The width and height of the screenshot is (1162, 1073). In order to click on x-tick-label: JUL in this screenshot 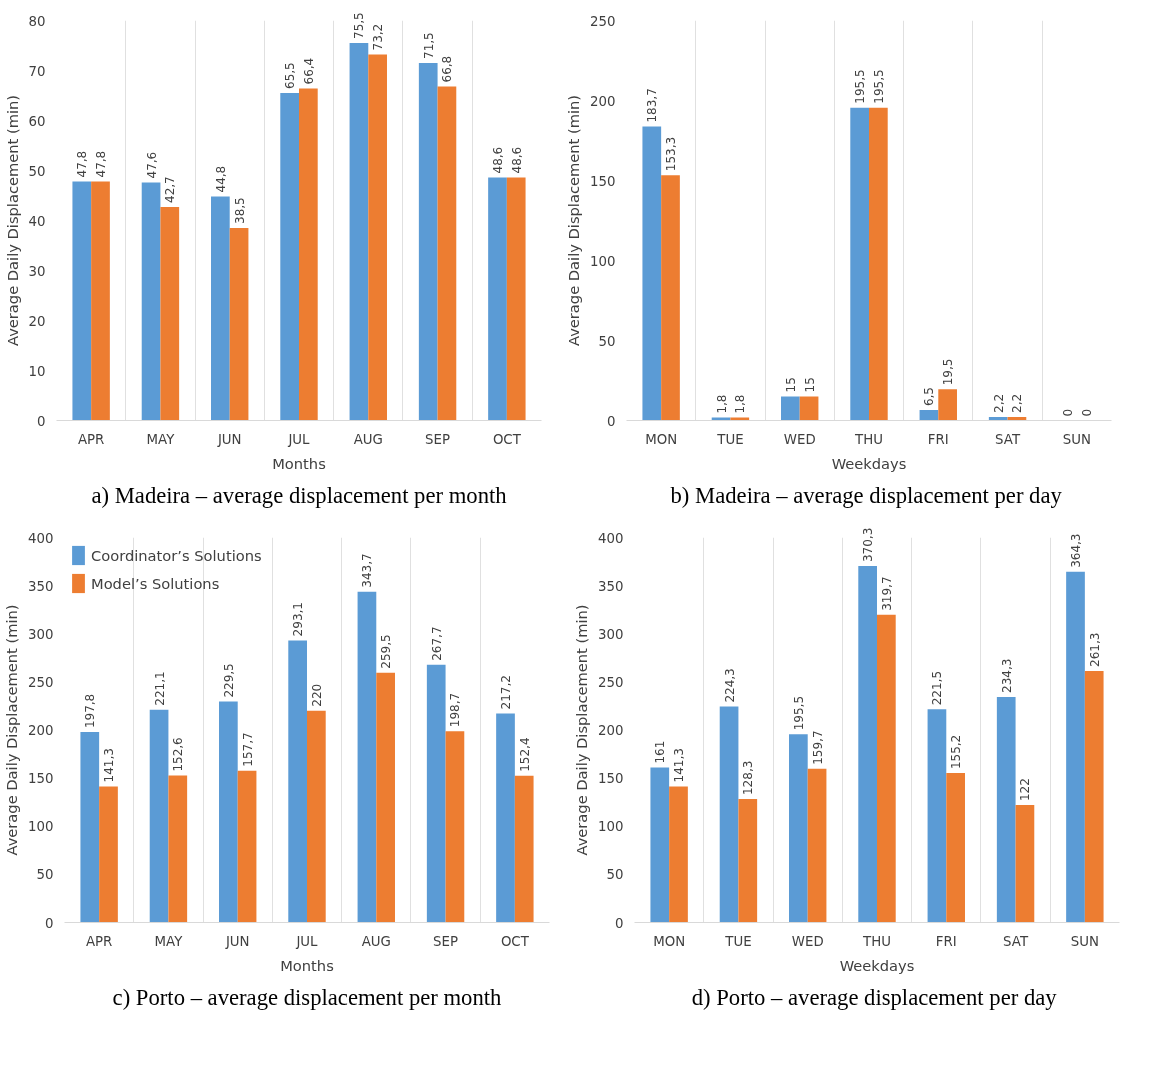, I will do `click(307, 941)`.